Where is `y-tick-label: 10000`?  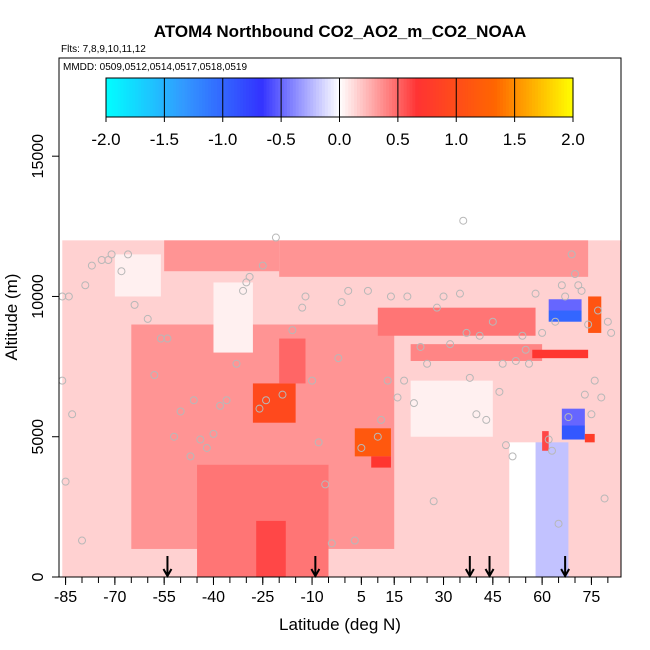 y-tick-label: 10000 is located at coordinates (38, 296).